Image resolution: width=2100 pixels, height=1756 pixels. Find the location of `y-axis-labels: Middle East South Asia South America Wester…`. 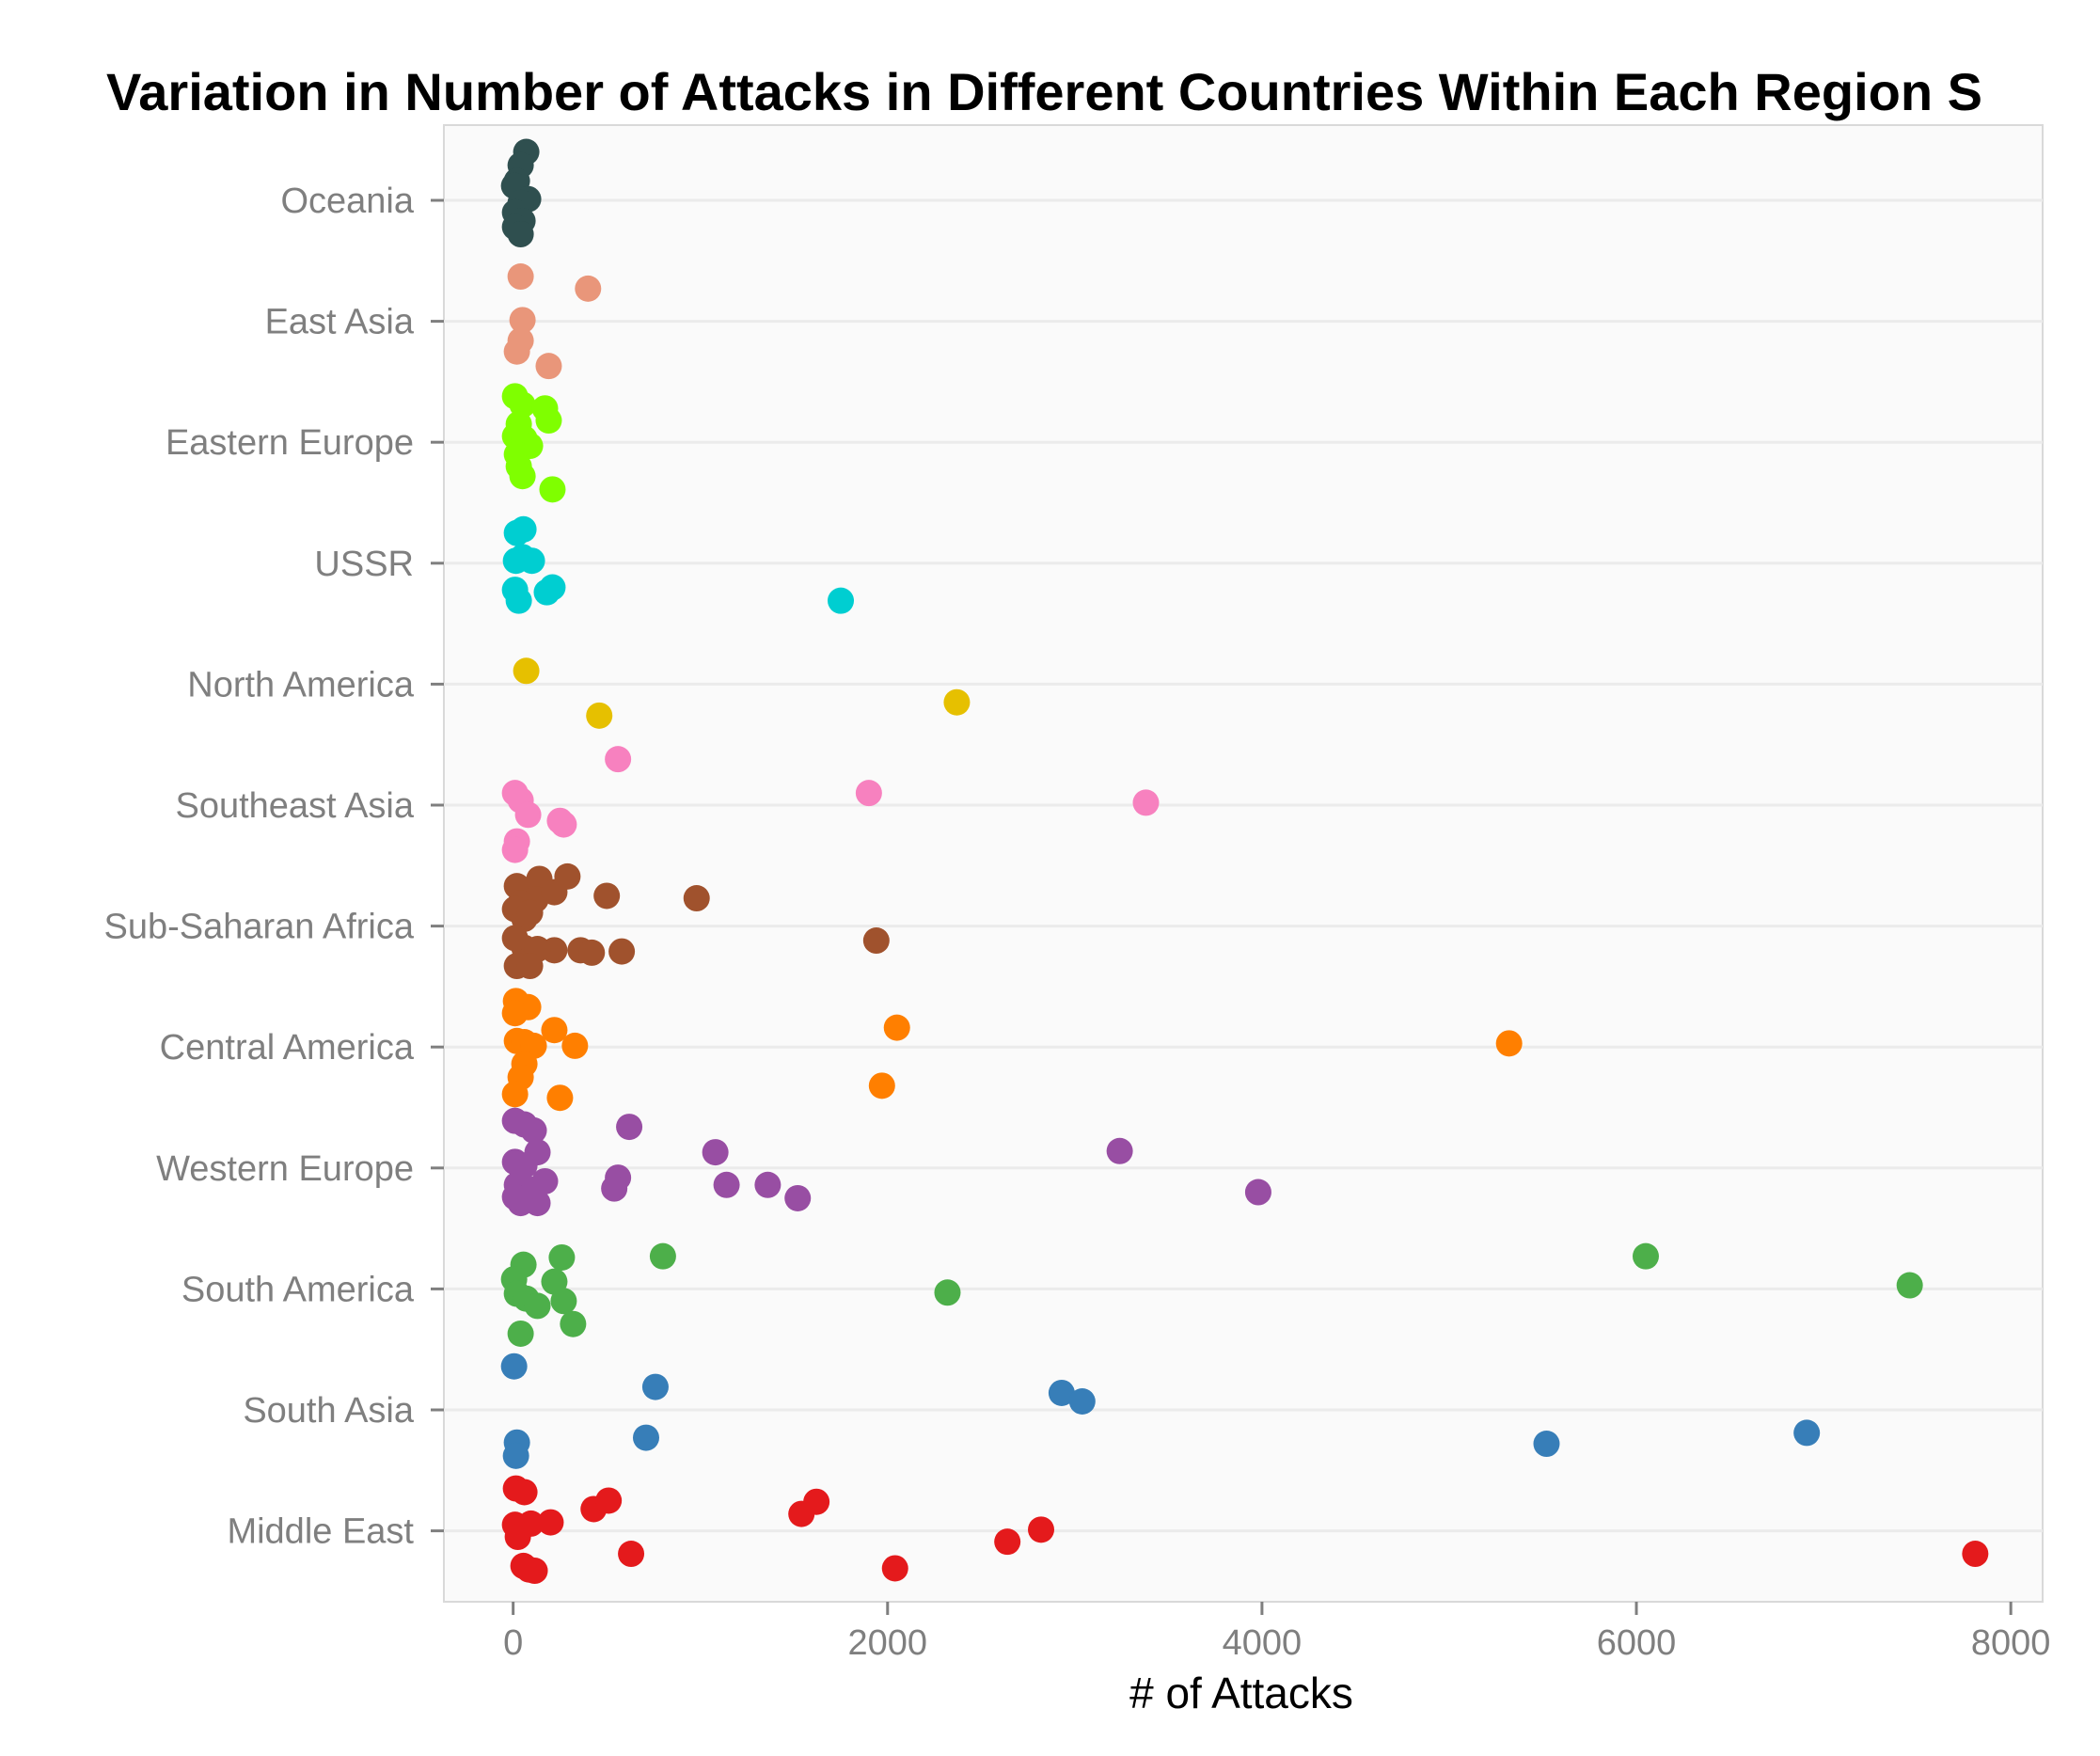

y-axis-labels: Middle East South Asia South America Wester… is located at coordinates (273, 867).